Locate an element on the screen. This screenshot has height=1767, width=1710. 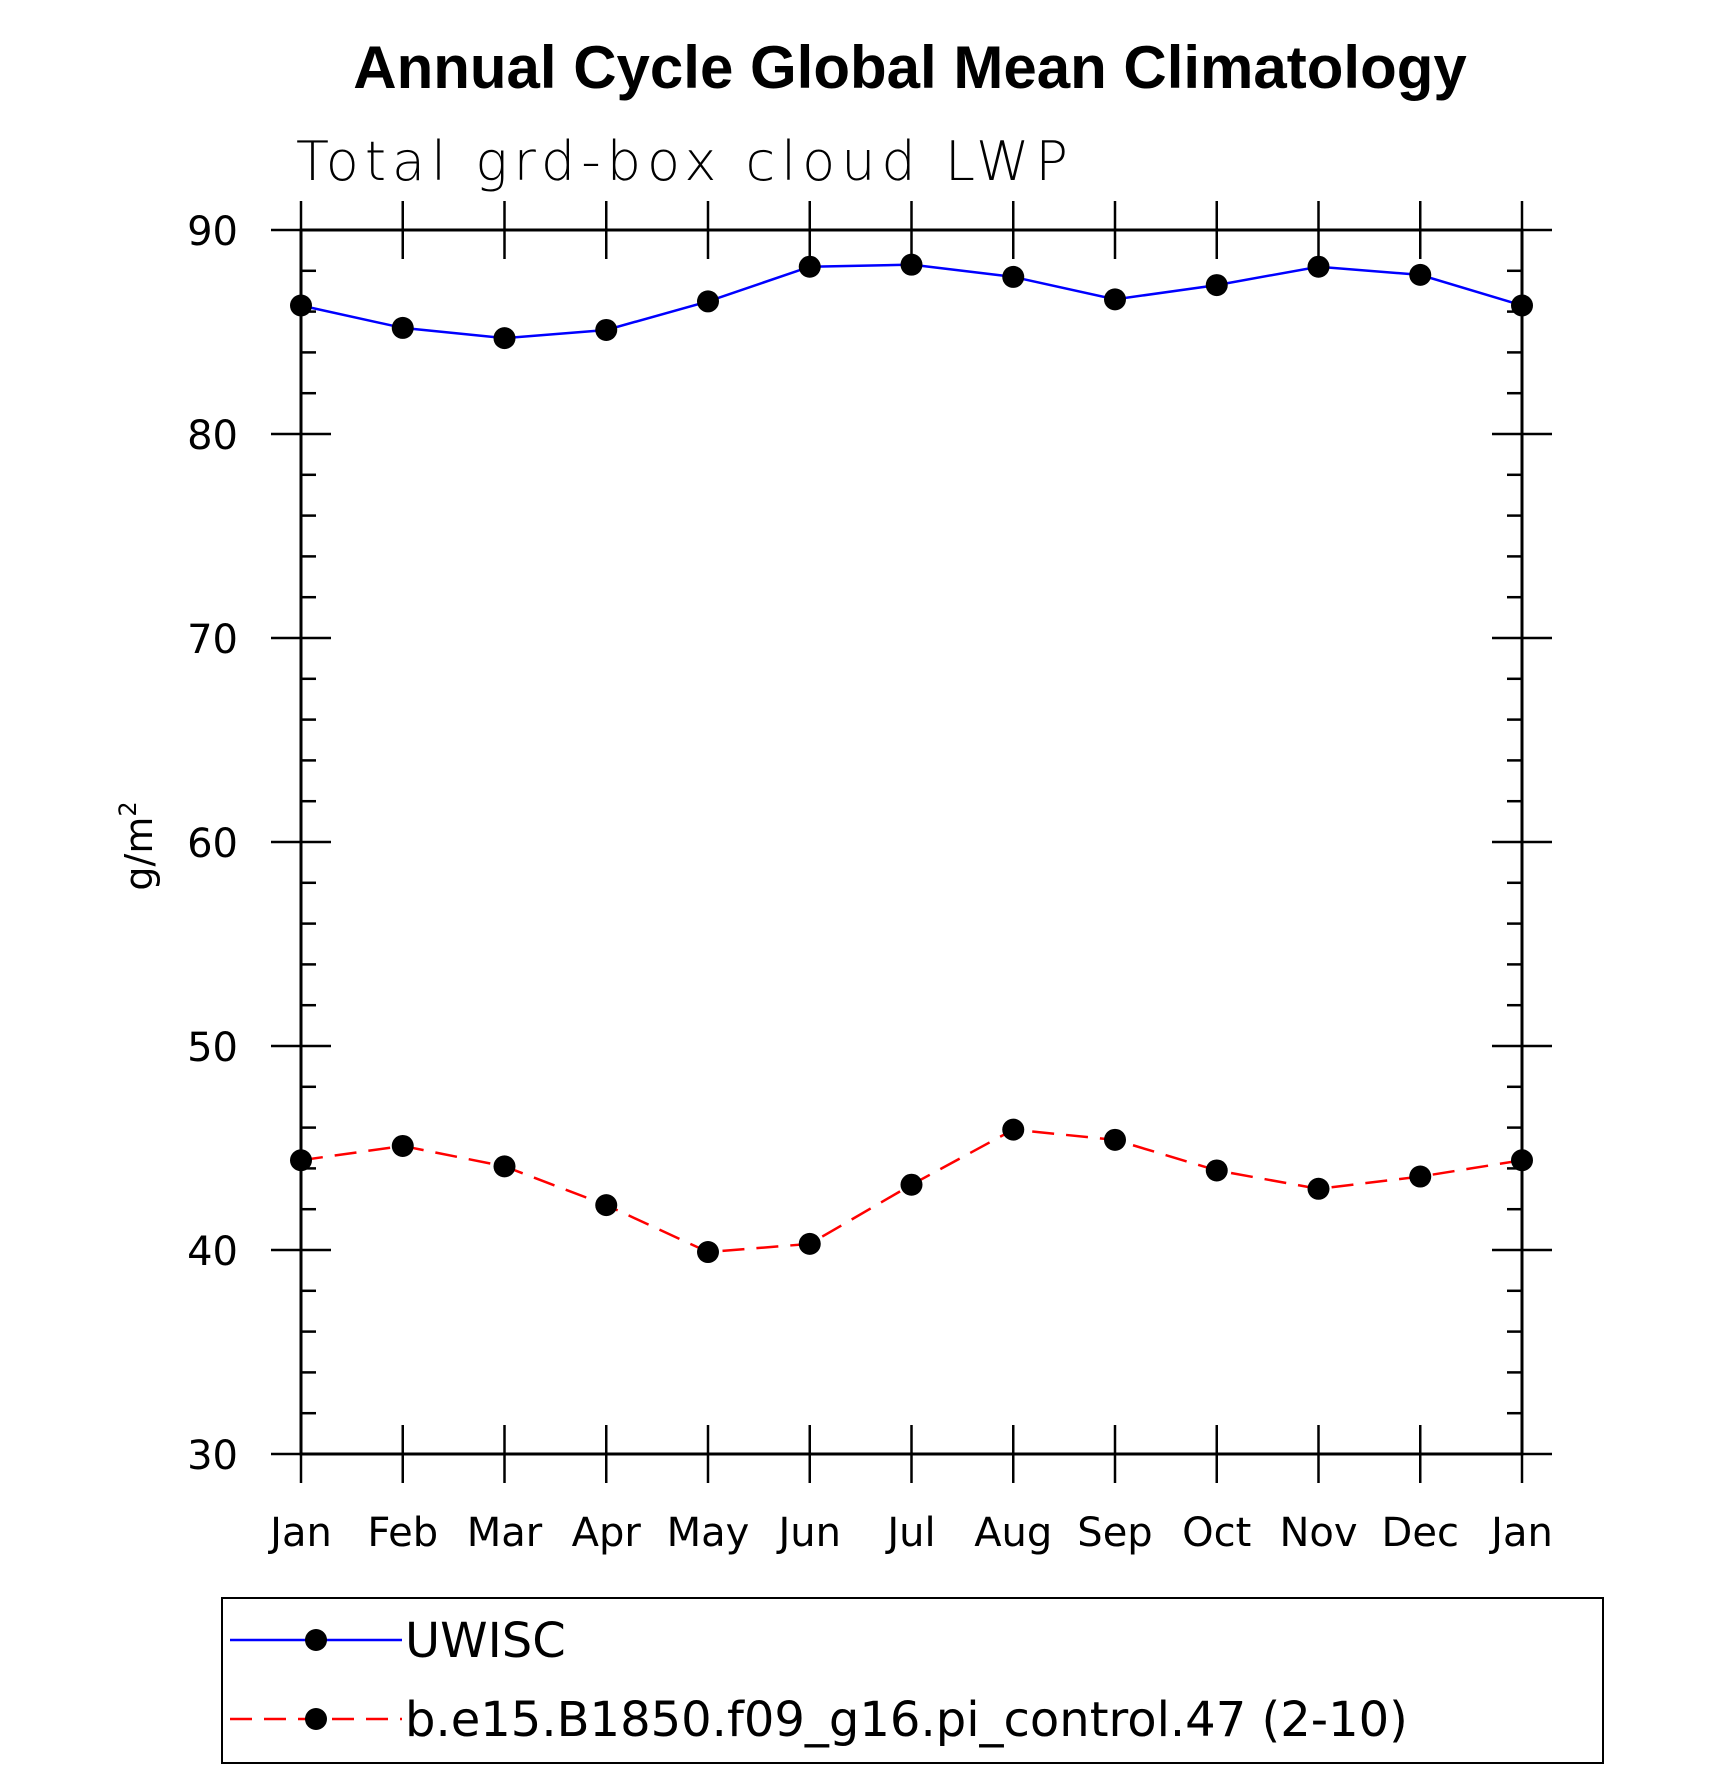
x-tick-label: Sep is located at coordinates (1114, 1533).